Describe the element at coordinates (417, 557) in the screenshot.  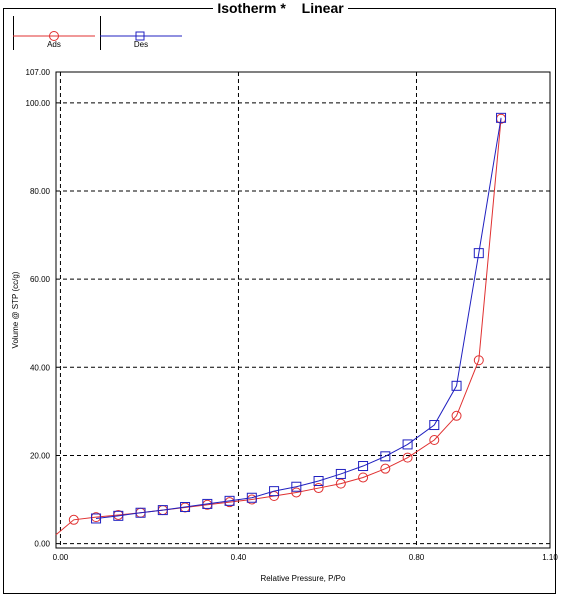
I see `x-tick-label: 0.80` at that location.